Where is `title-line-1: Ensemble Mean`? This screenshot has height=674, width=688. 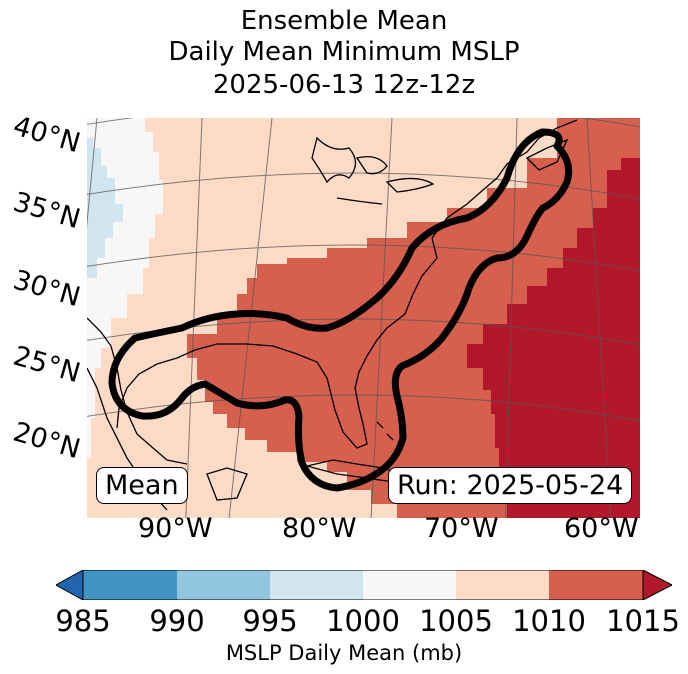
title-line-1: Ensemble Mean is located at coordinates (344, 21).